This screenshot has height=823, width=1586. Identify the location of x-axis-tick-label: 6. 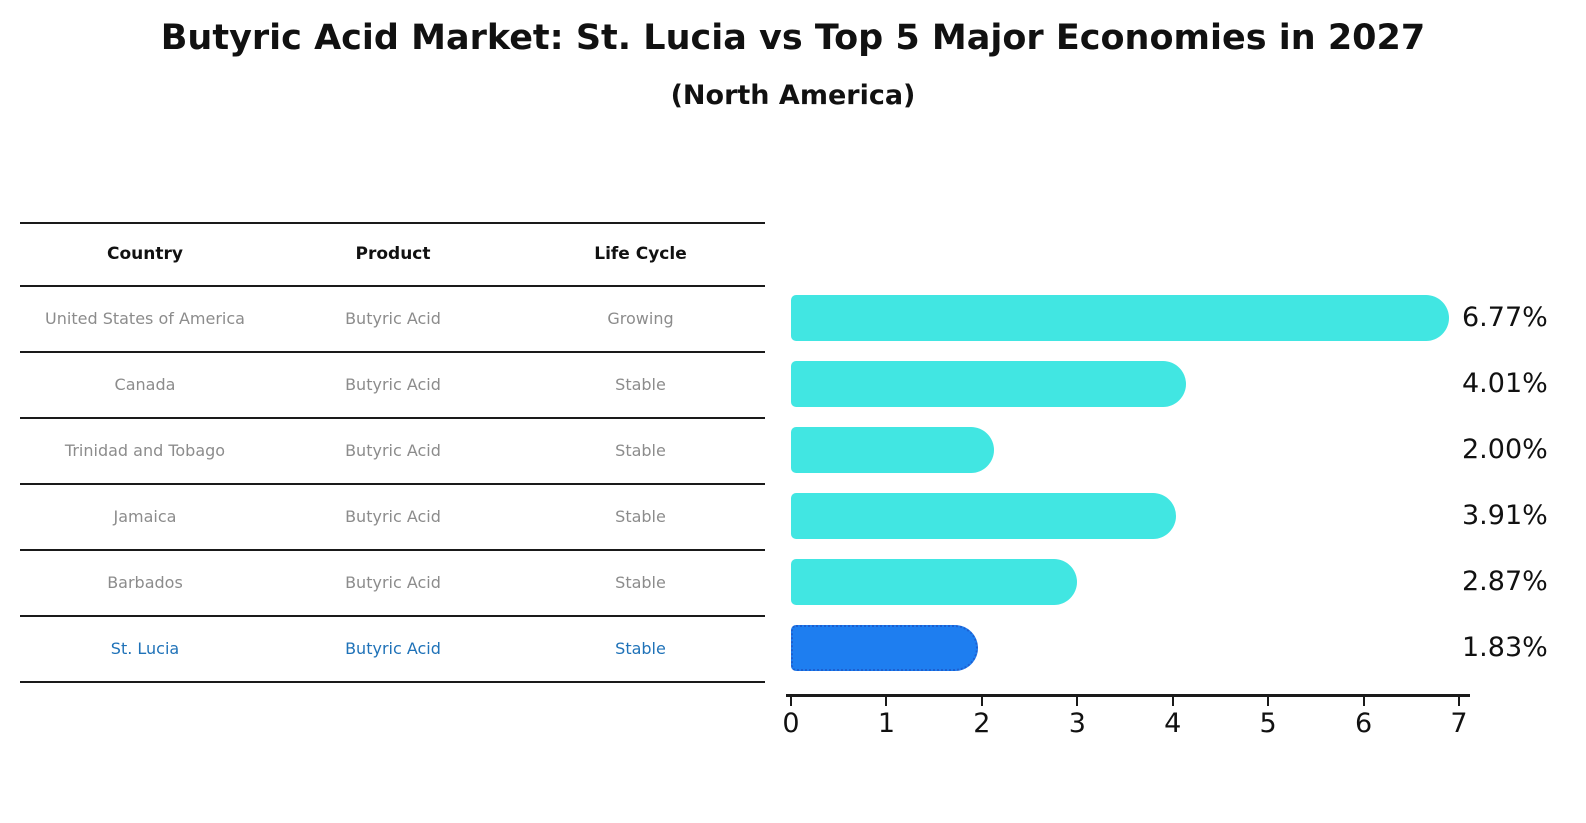
(1363, 723).